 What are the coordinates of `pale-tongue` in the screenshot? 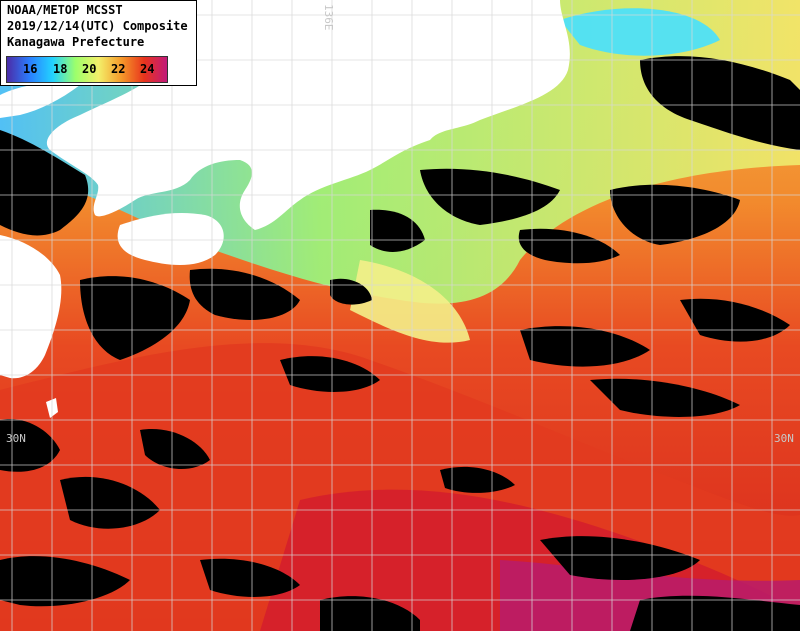 It's located at (410, 301).